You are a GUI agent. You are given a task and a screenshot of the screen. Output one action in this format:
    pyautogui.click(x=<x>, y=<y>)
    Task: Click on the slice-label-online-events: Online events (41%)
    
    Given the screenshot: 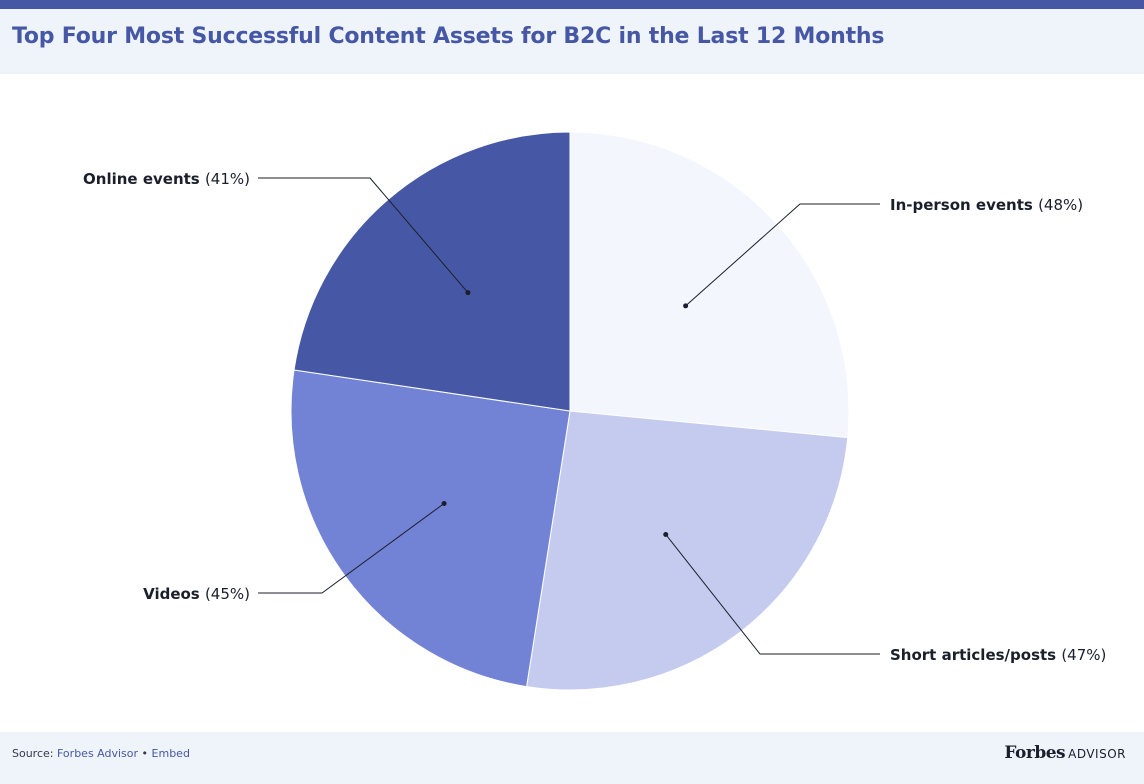 What is the action you would take?
    pyautogui.click(x=166, y=179)
    